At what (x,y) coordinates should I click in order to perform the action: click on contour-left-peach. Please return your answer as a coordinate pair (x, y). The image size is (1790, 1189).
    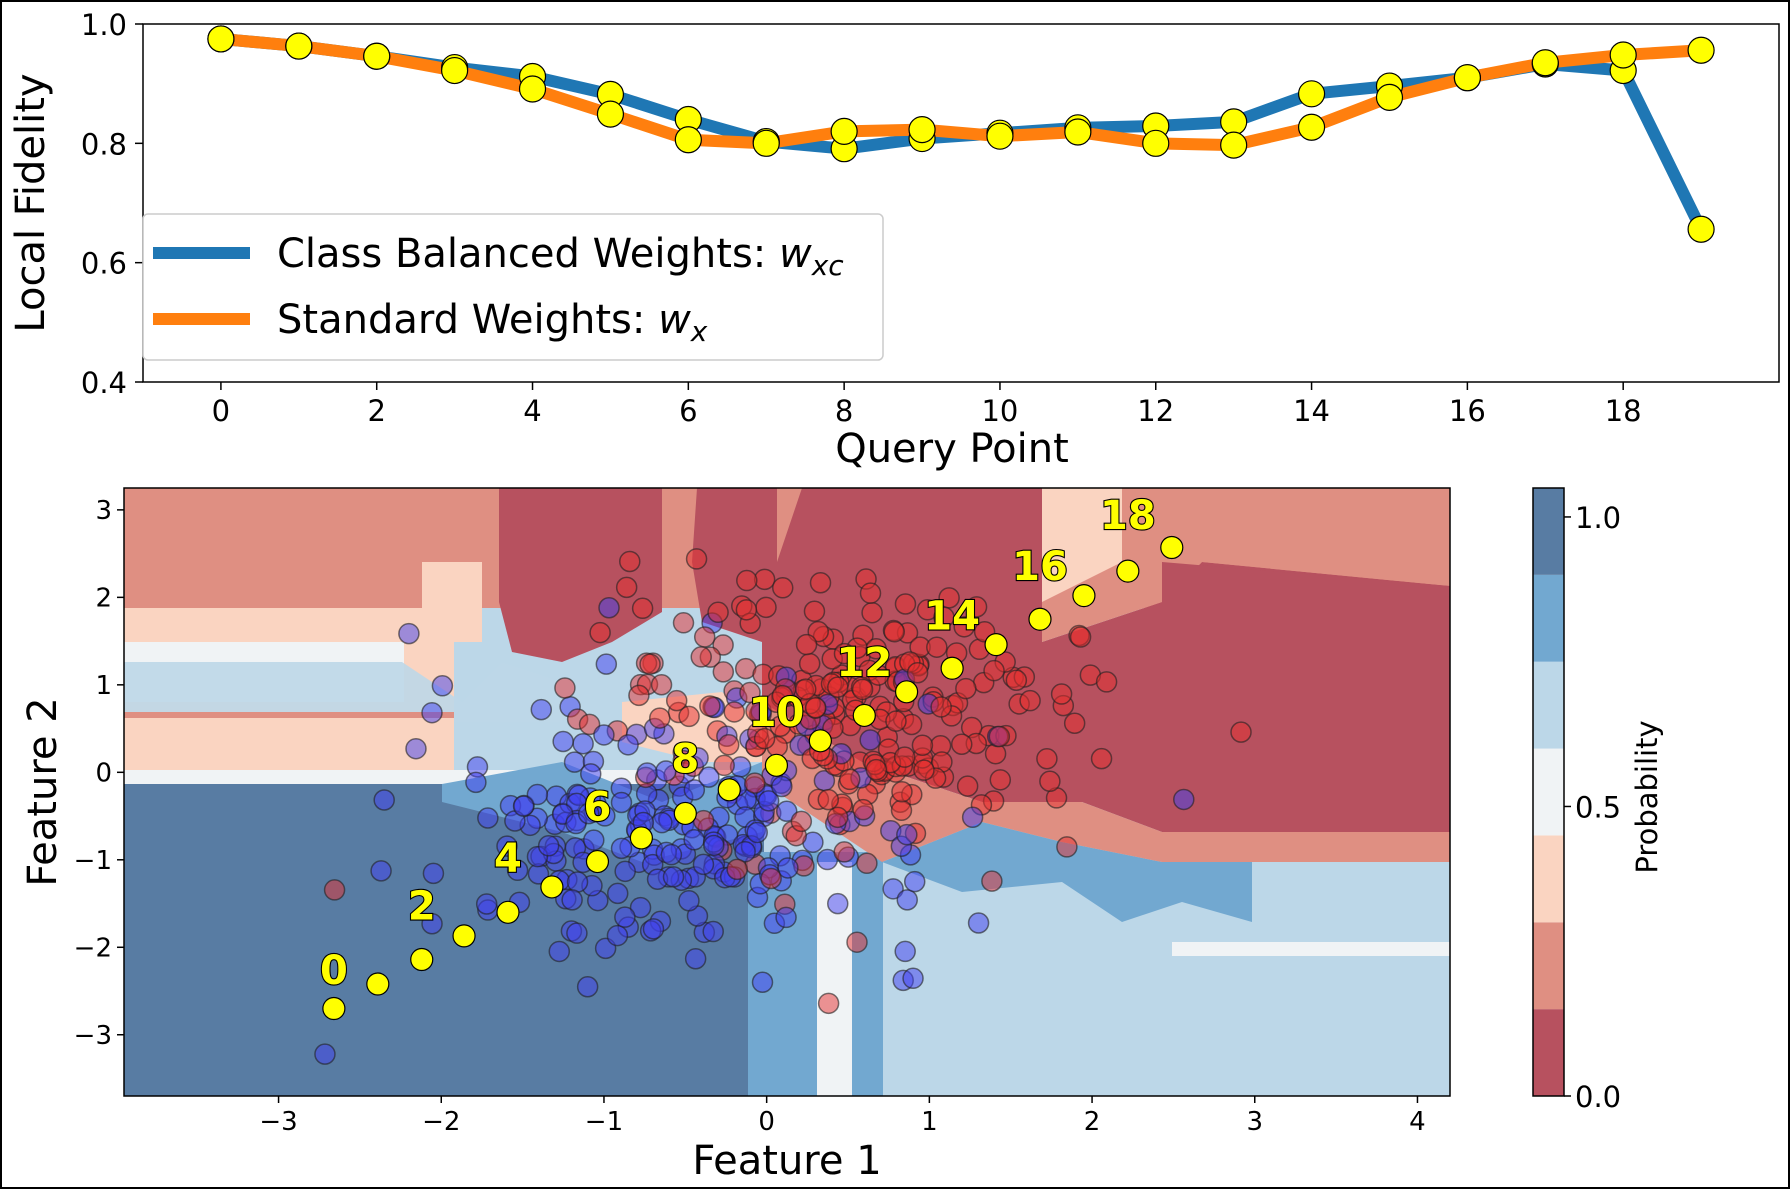
    Looking at the image, I should click on (289, 741).